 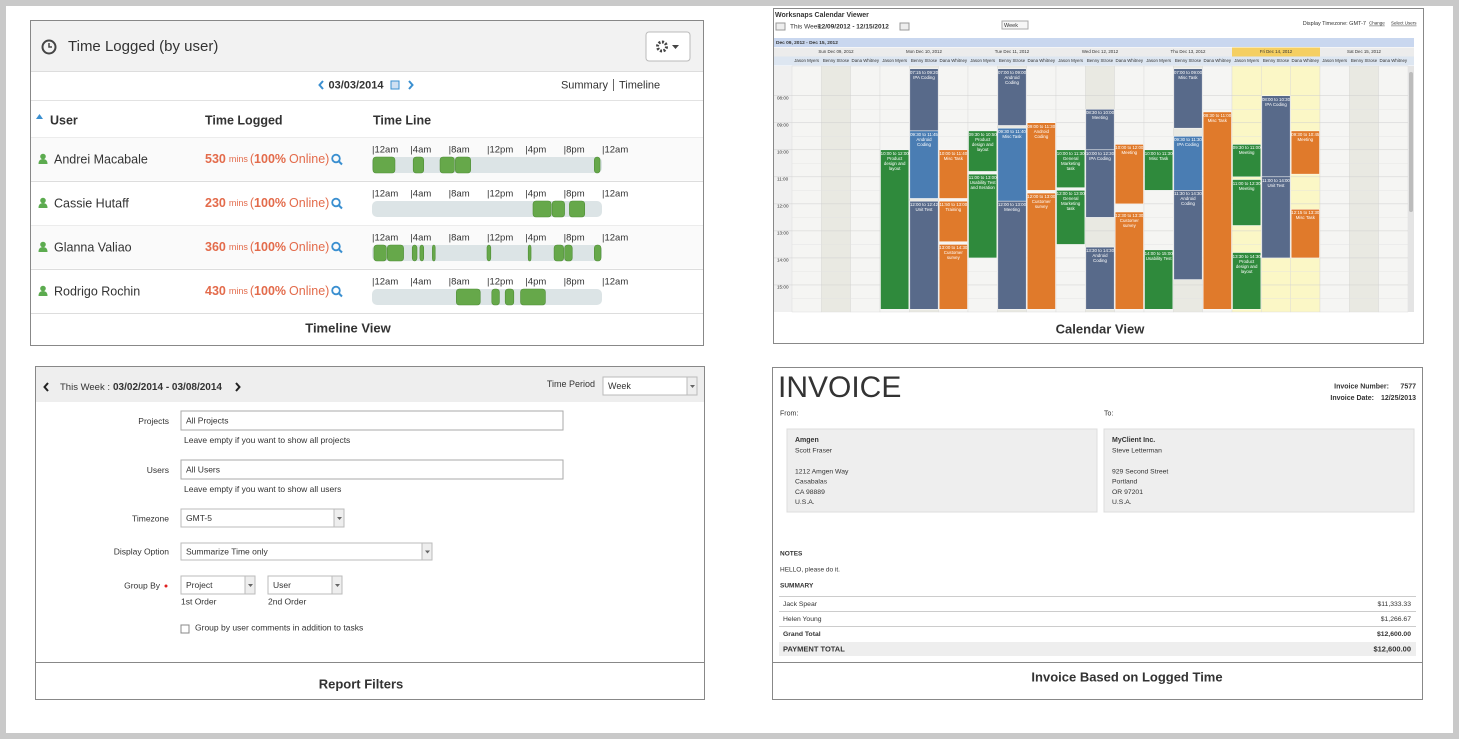 I want to click on hour-label: |4pm, so click(x=535, y=194).